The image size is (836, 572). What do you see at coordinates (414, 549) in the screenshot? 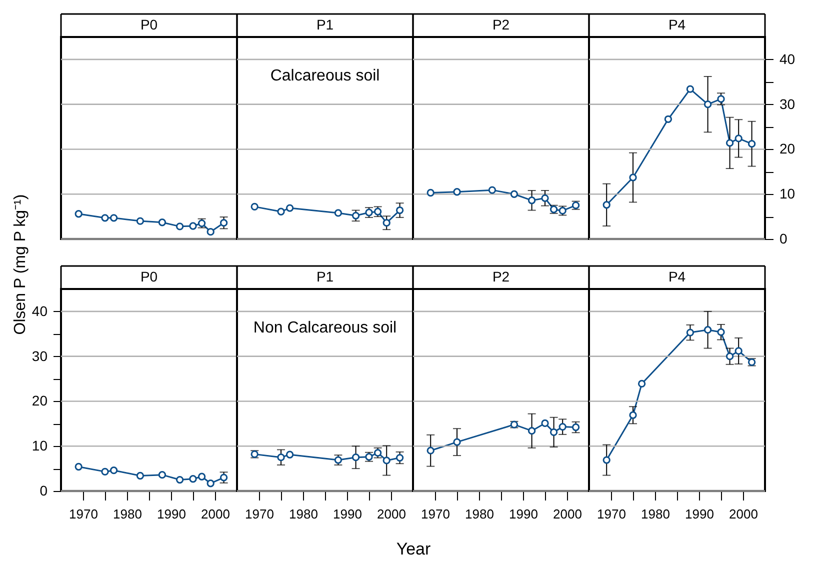
I see `x-axis-title: Year` at bounding box center [414, 549].